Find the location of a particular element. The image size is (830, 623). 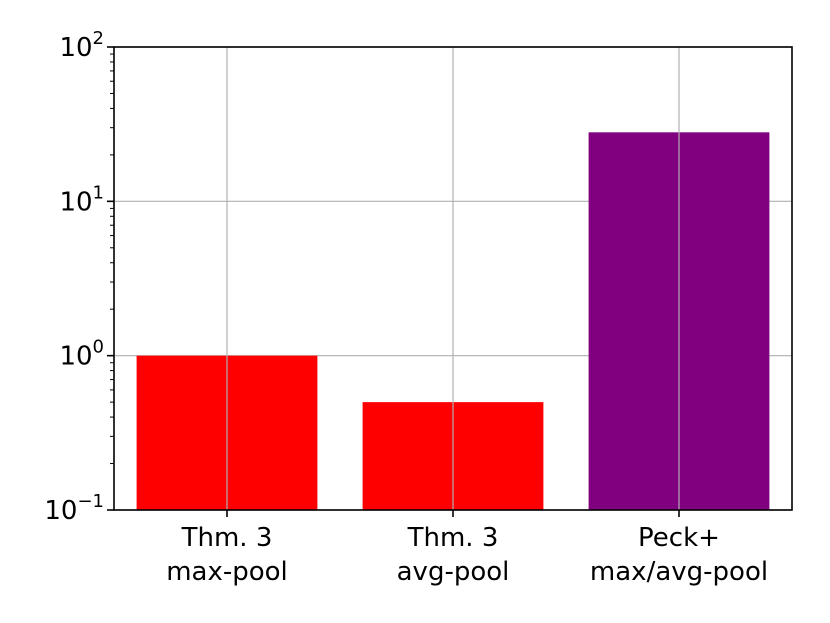

y-tick-label: 10⁻¹ is located at coordinates (74, 508).